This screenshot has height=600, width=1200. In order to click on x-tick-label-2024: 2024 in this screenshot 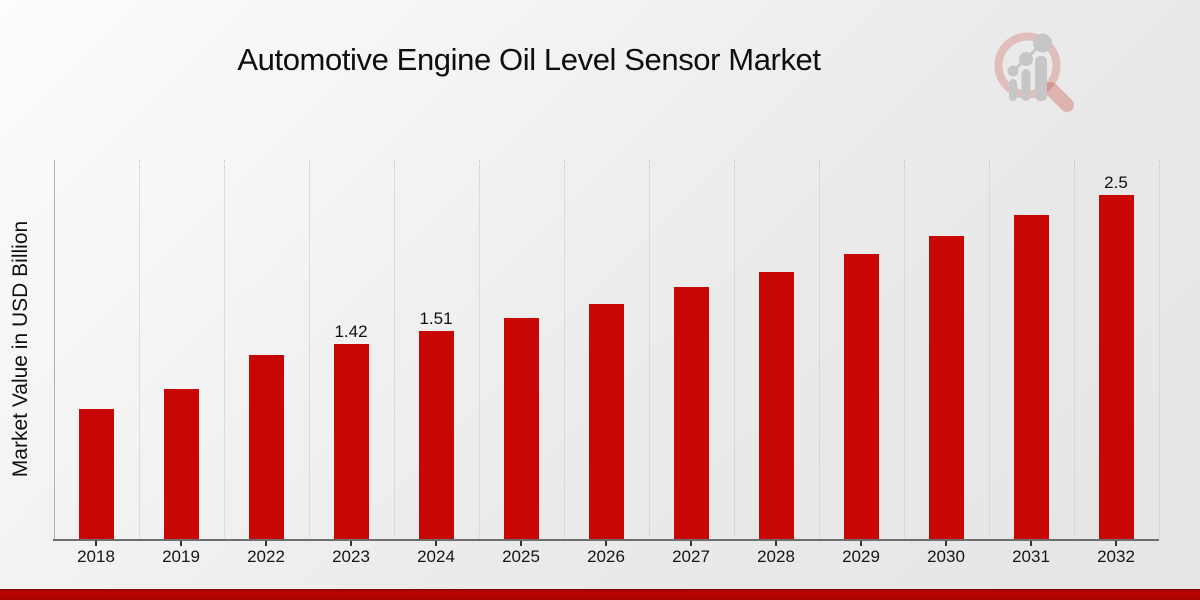, I will do `click(436, 556)`.